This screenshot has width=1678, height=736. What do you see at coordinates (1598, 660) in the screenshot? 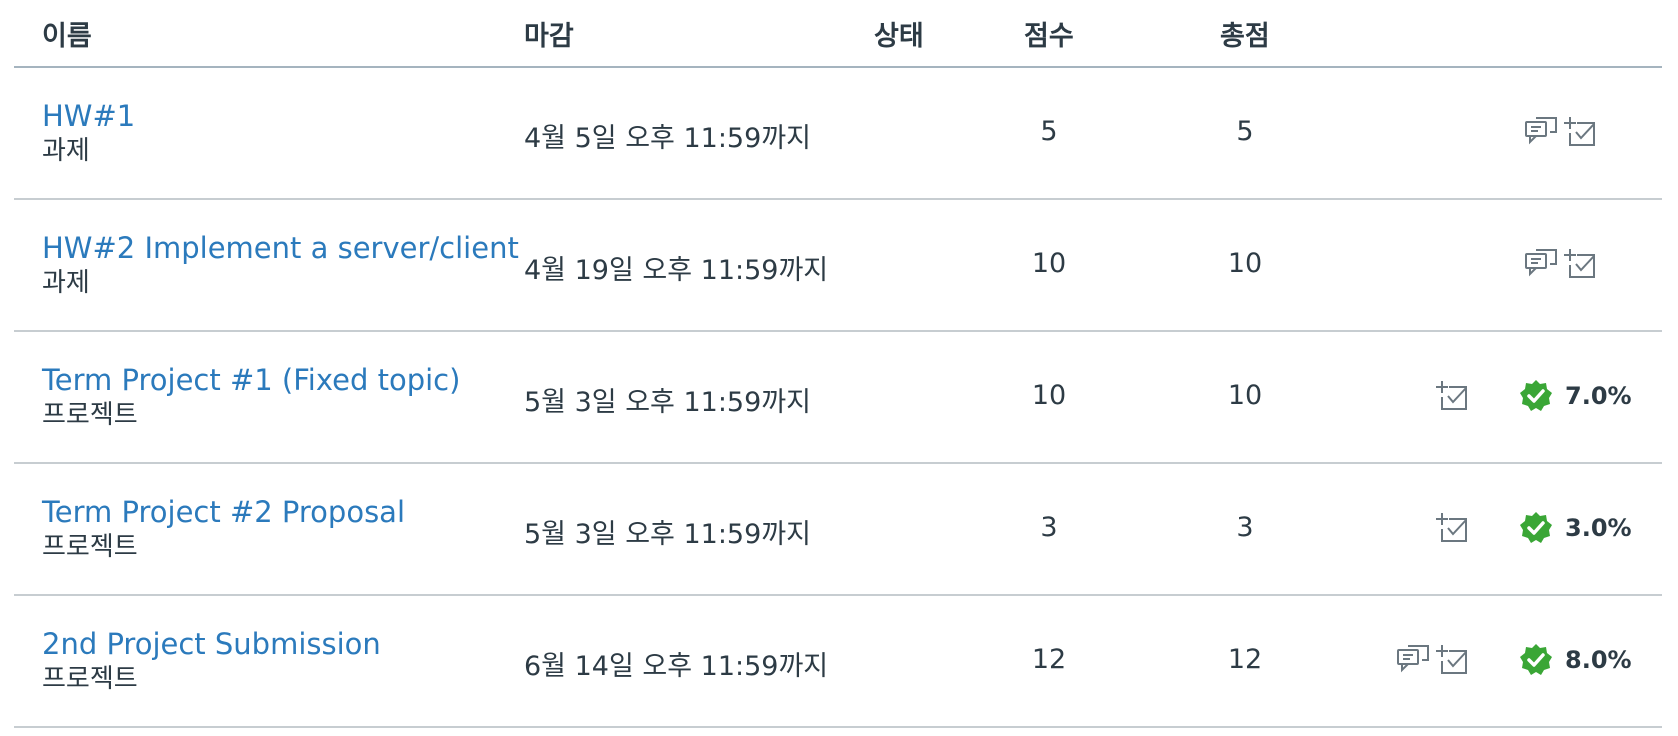
I see `weight-percent: 8.0%` at bounding box center [1598, 660].